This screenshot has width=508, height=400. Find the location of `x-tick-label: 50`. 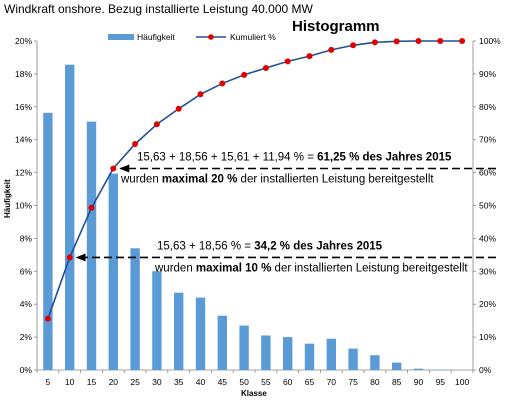

x-tick-label: 50 is located at coordinates (244, 382).